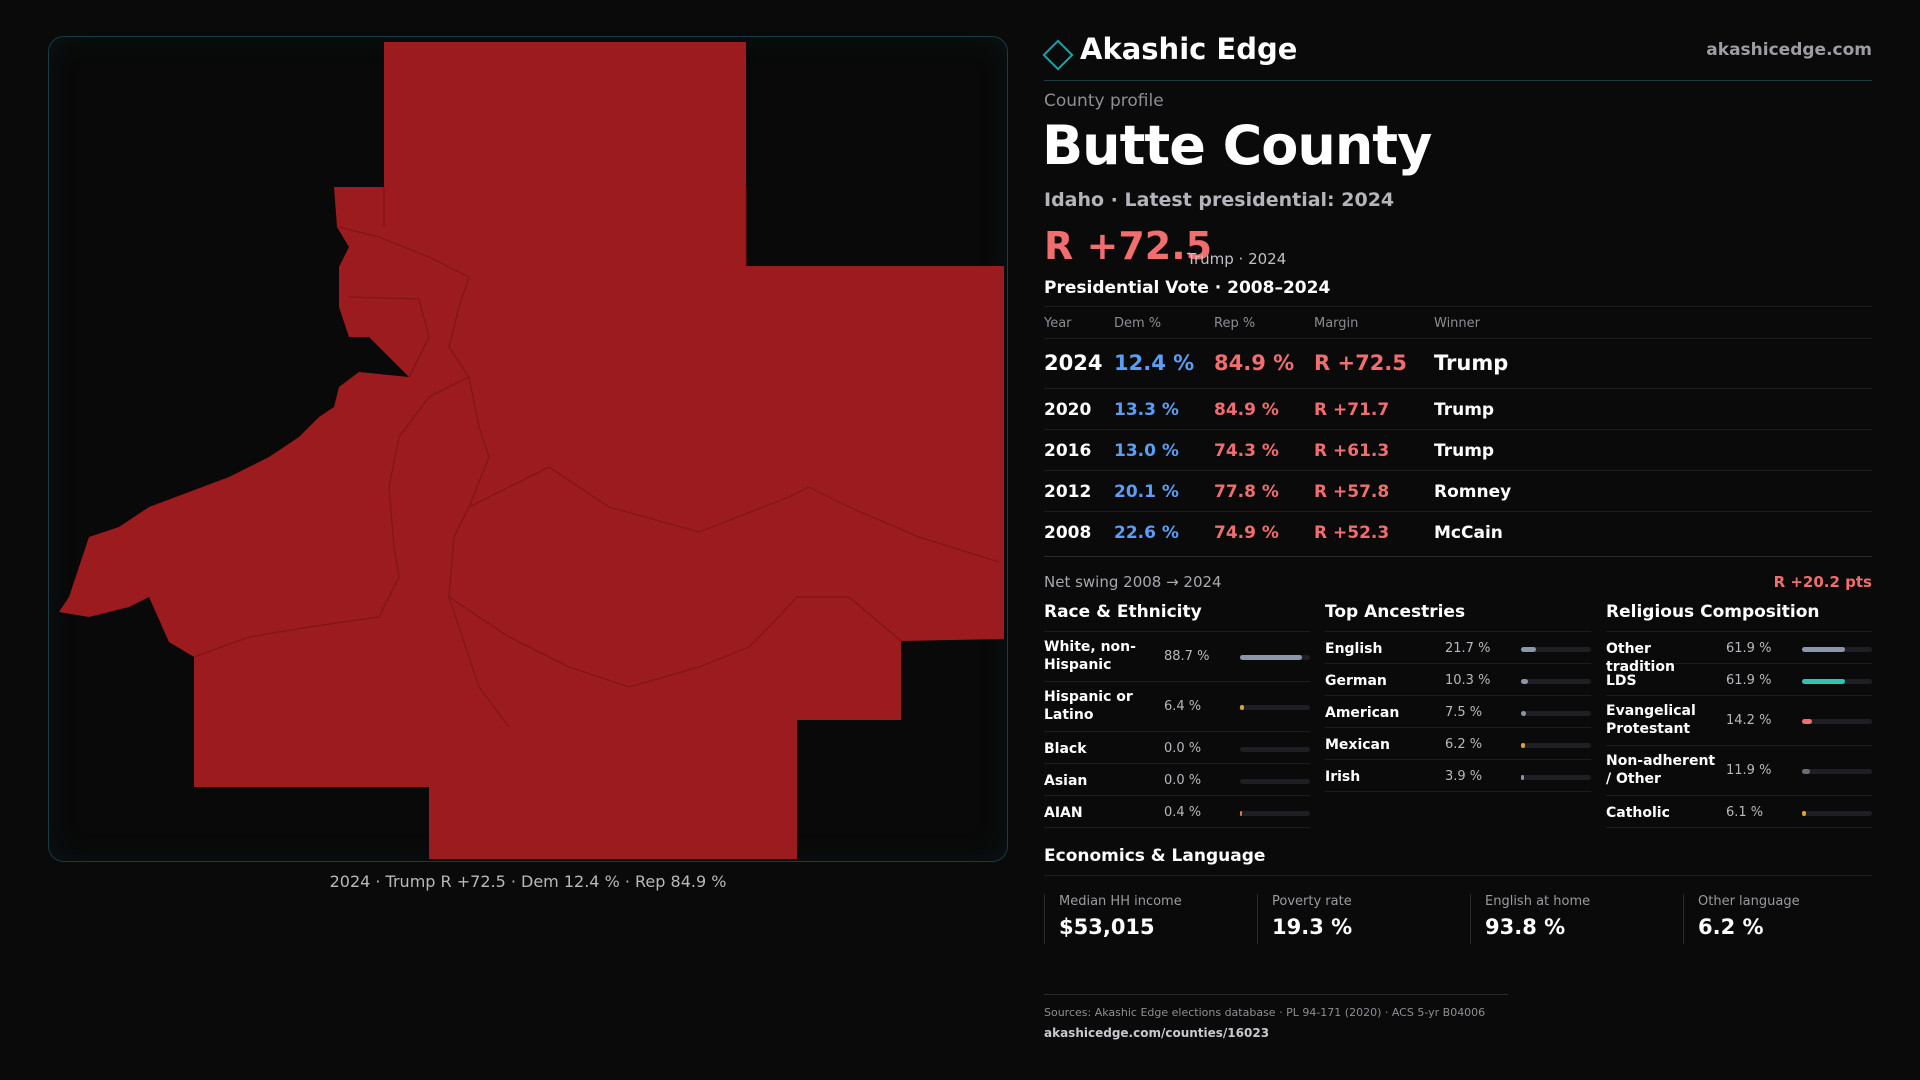  What do you see at coordinates (1458, 617) in the screenshot?
I see `ancestries-title: Top Ancestries` at bounding box center [1458, 617].